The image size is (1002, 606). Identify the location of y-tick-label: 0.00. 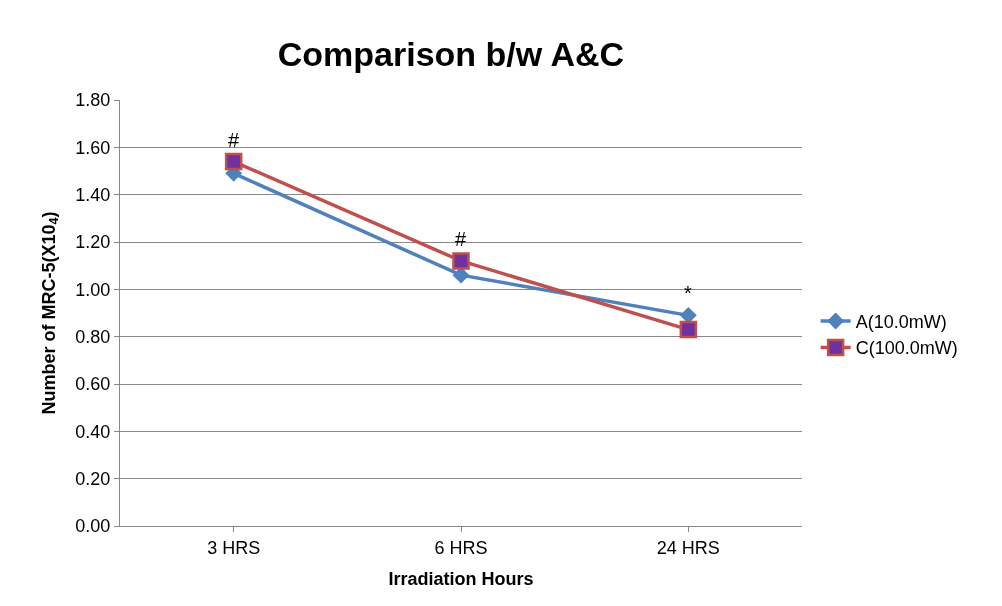
(93, 526).